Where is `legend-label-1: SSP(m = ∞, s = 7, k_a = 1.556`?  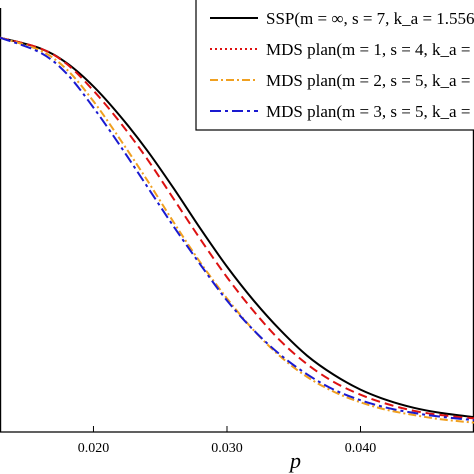
legend-label-1: SSP(m = ∞, s = 7, k_a = 1.556 is located at coordinates (370, 18).